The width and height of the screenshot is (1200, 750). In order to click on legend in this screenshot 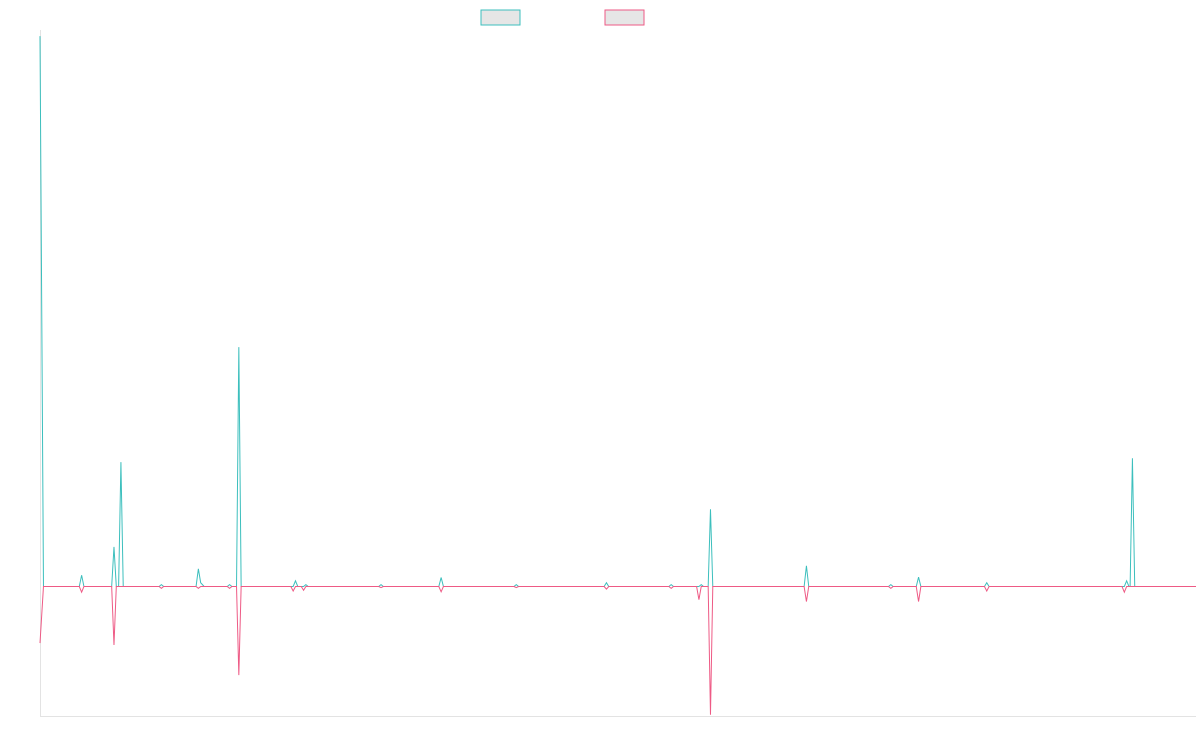, I will do `click(562, 17)`.